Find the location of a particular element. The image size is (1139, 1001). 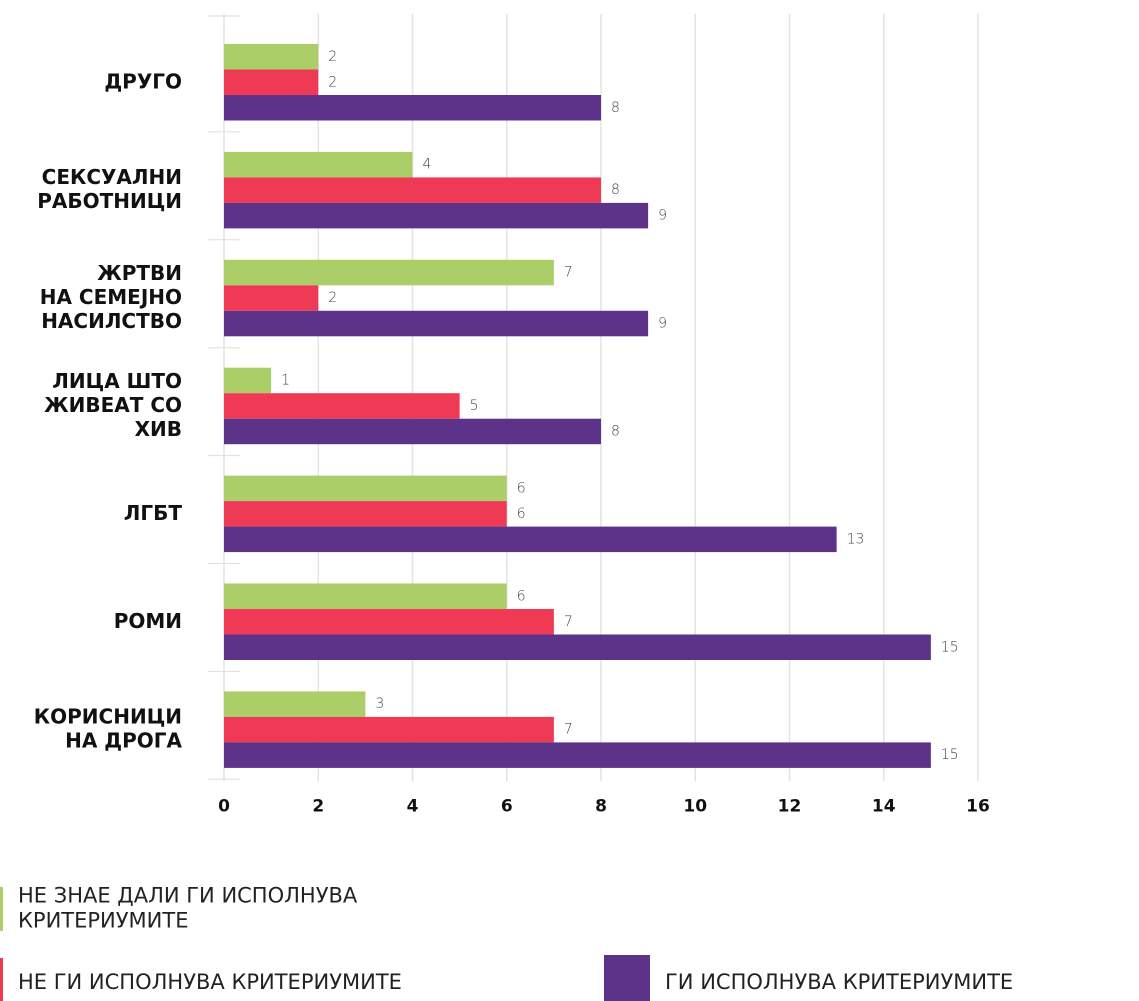

x-tick-label: 14 is located at coordinates (884, 806).